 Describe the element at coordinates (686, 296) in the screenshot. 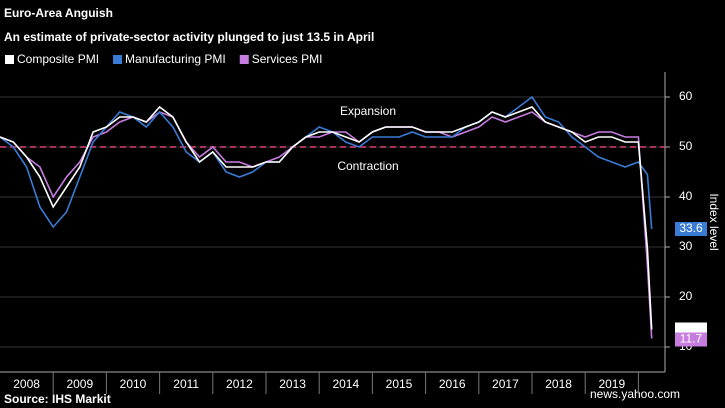

I see `y-tick-label: 20` at that location.